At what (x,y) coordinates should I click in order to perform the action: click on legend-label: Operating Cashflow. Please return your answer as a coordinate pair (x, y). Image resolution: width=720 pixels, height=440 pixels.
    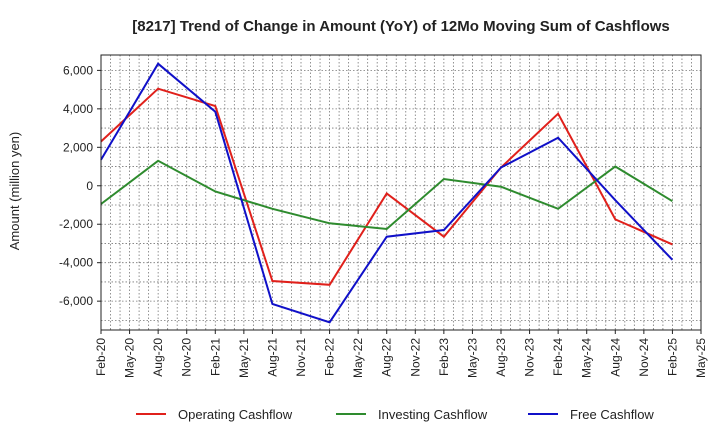
    Looking at the image, I should click on (235, 414).